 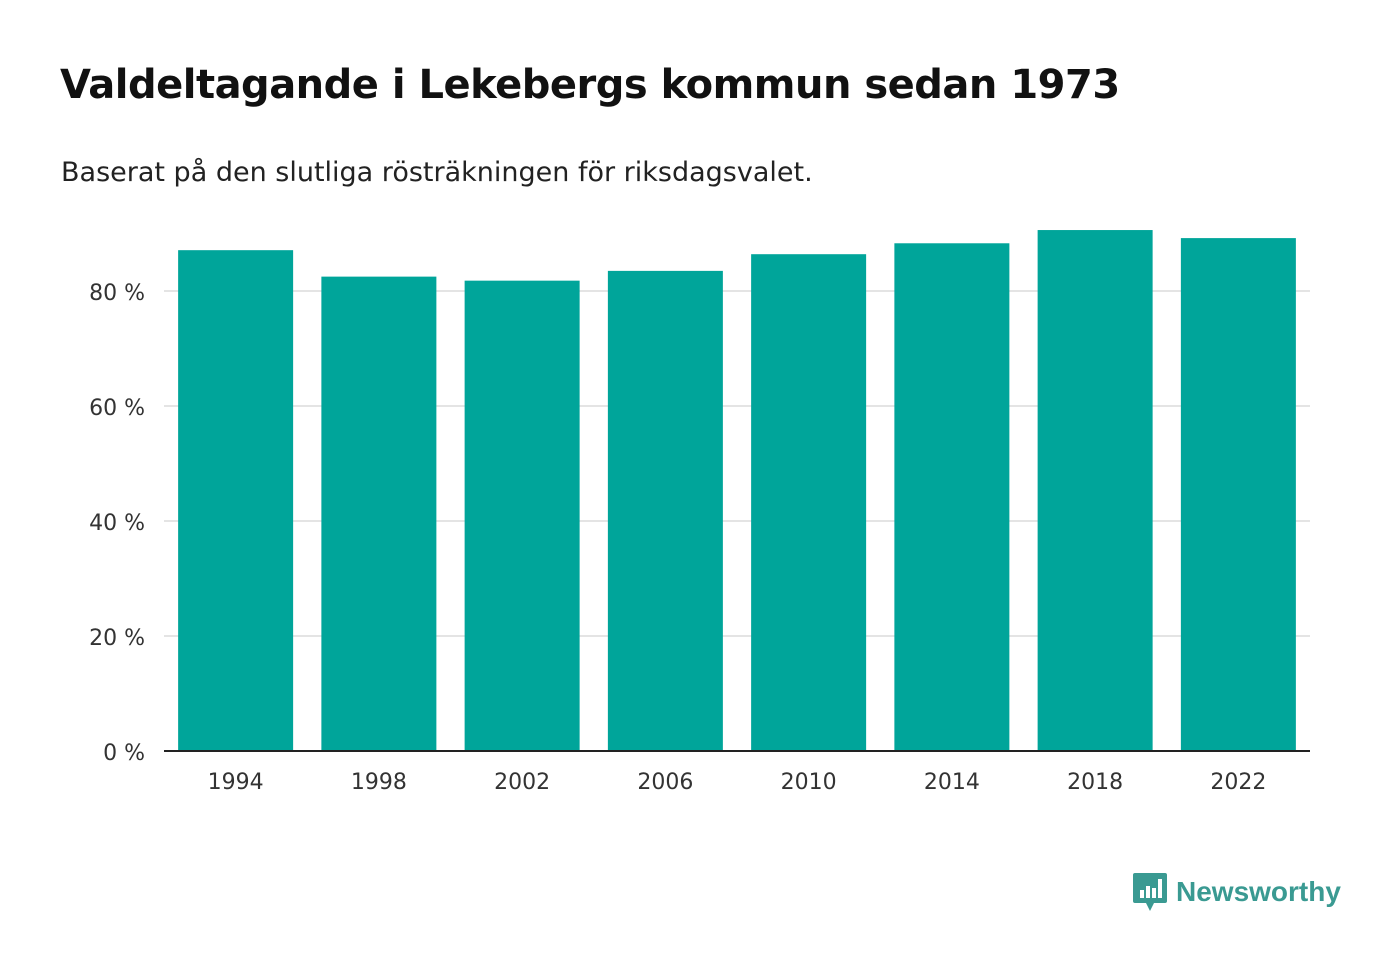 What do you see at coordinates (236, 782) in the screenshot?
I see `x-tick-label: 1994` at bounding box center [236, 782].